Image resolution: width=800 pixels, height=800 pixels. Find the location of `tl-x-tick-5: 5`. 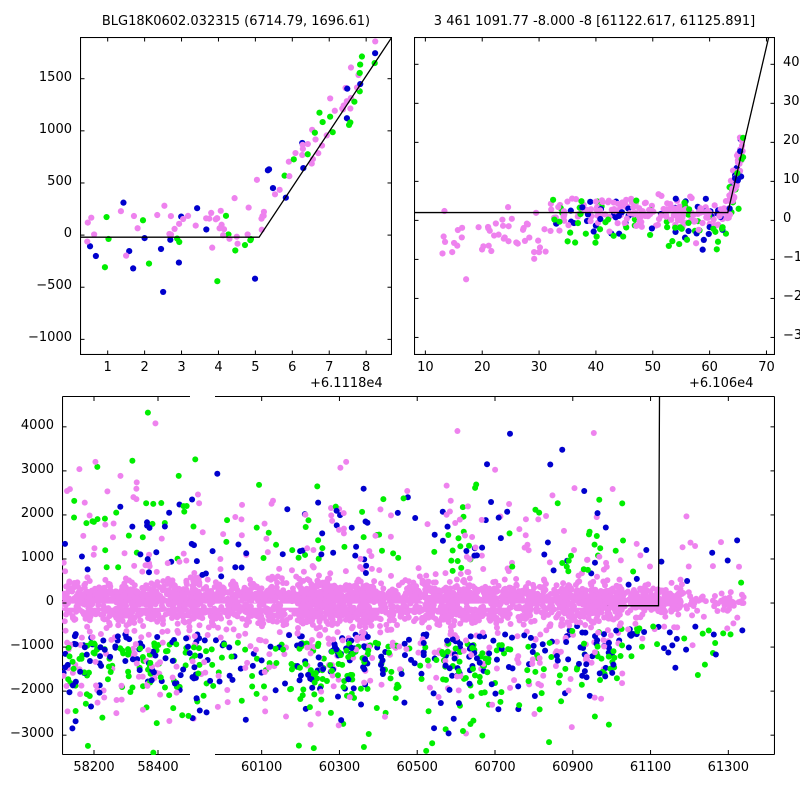

tl-x-tick-5: 5 is located at coordinates (255, 367).